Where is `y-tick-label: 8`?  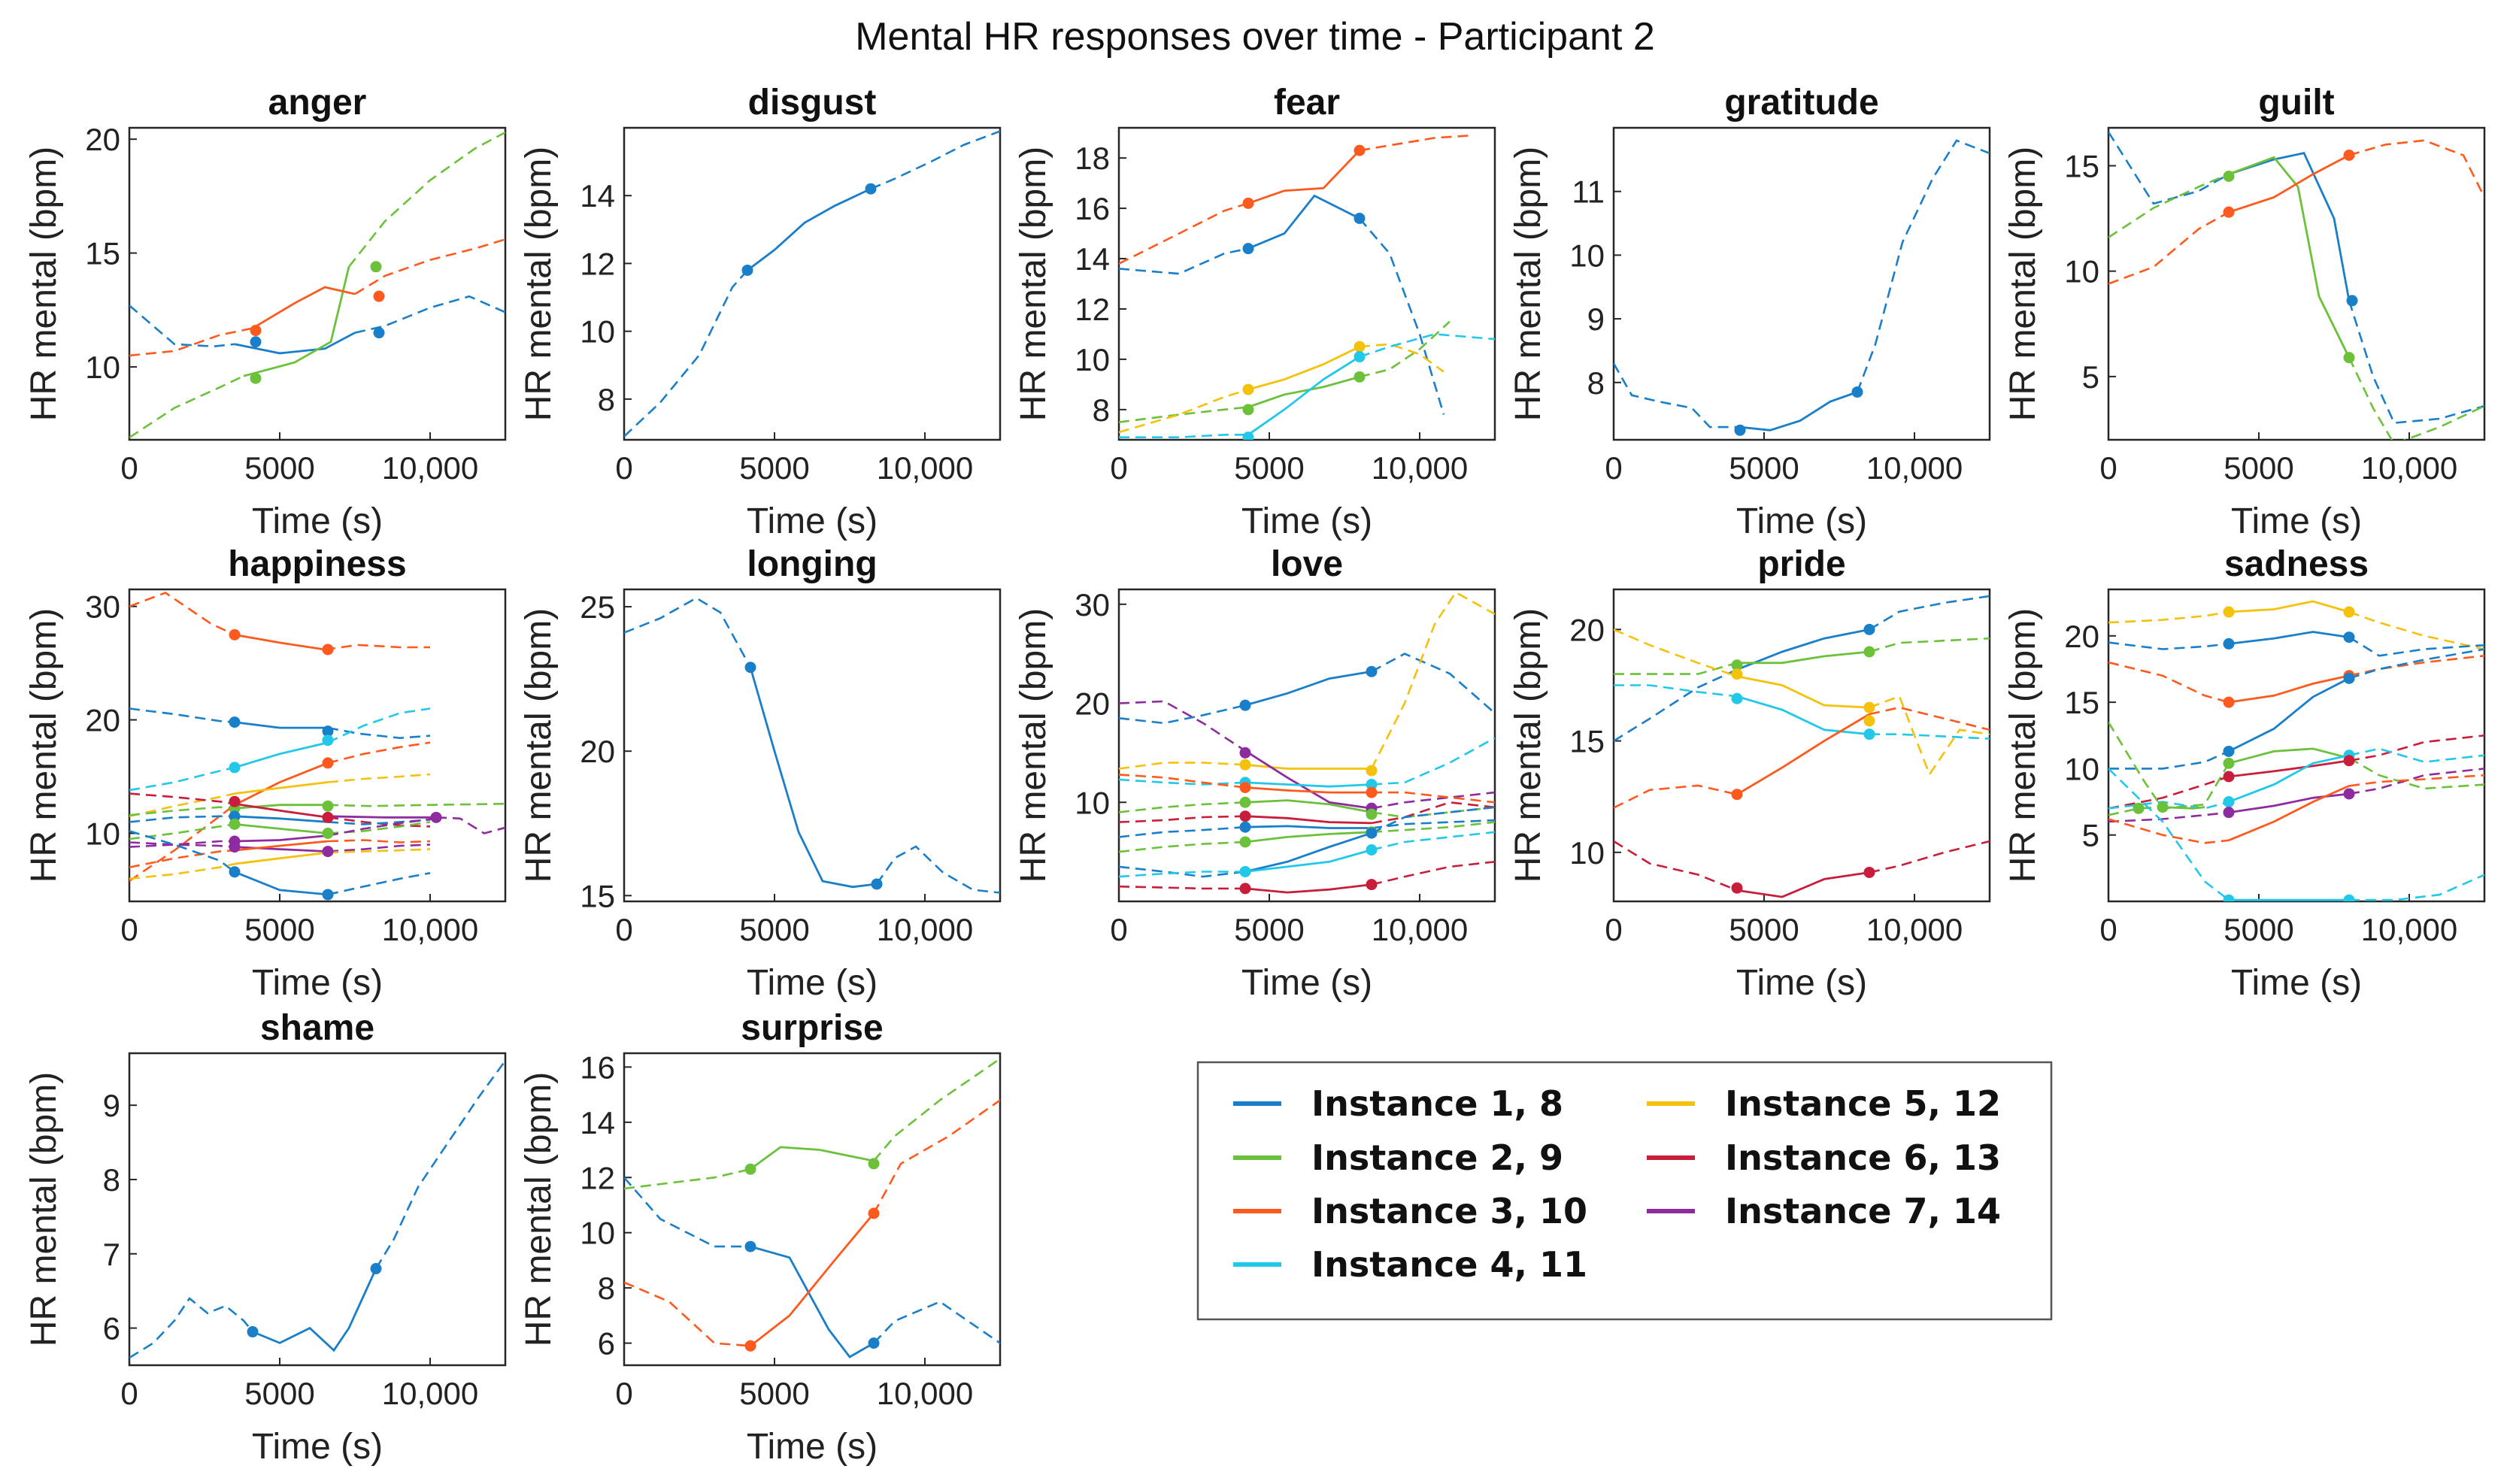
y-tick-label: 8 is located at coordinates (1101, 410).